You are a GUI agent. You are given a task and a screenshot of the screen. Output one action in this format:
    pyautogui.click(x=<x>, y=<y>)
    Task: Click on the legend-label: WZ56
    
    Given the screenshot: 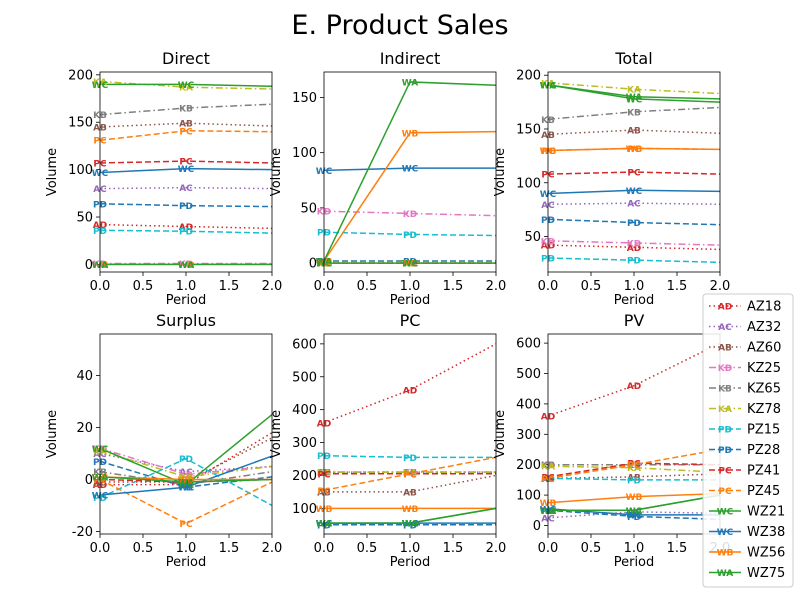 What is the action you would take?
    pyautogui.click(x=766, y=553)
    